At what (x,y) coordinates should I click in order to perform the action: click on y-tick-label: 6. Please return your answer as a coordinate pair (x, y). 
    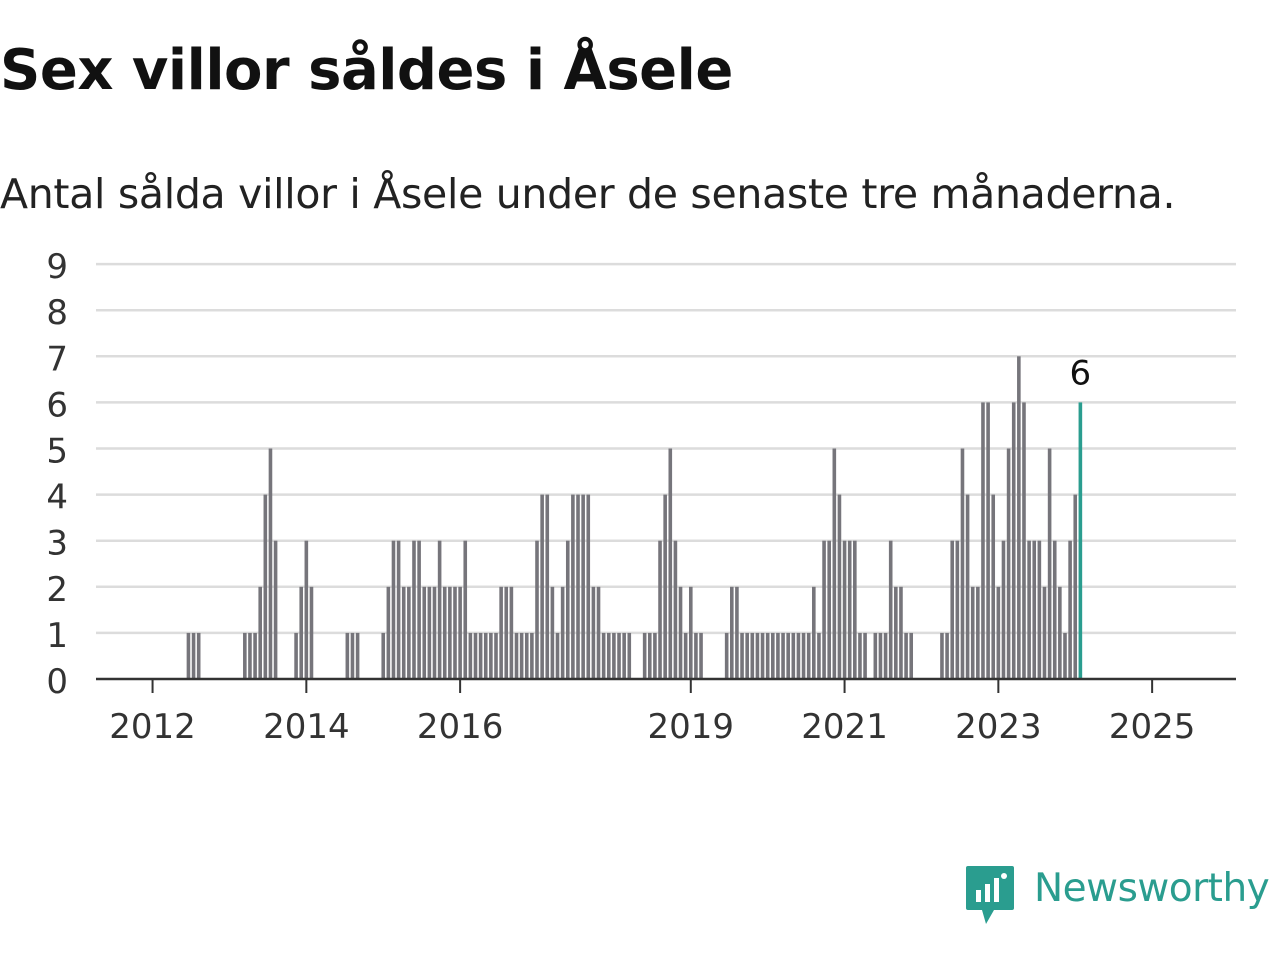
    Looking at the image, I should click on (57, 405).